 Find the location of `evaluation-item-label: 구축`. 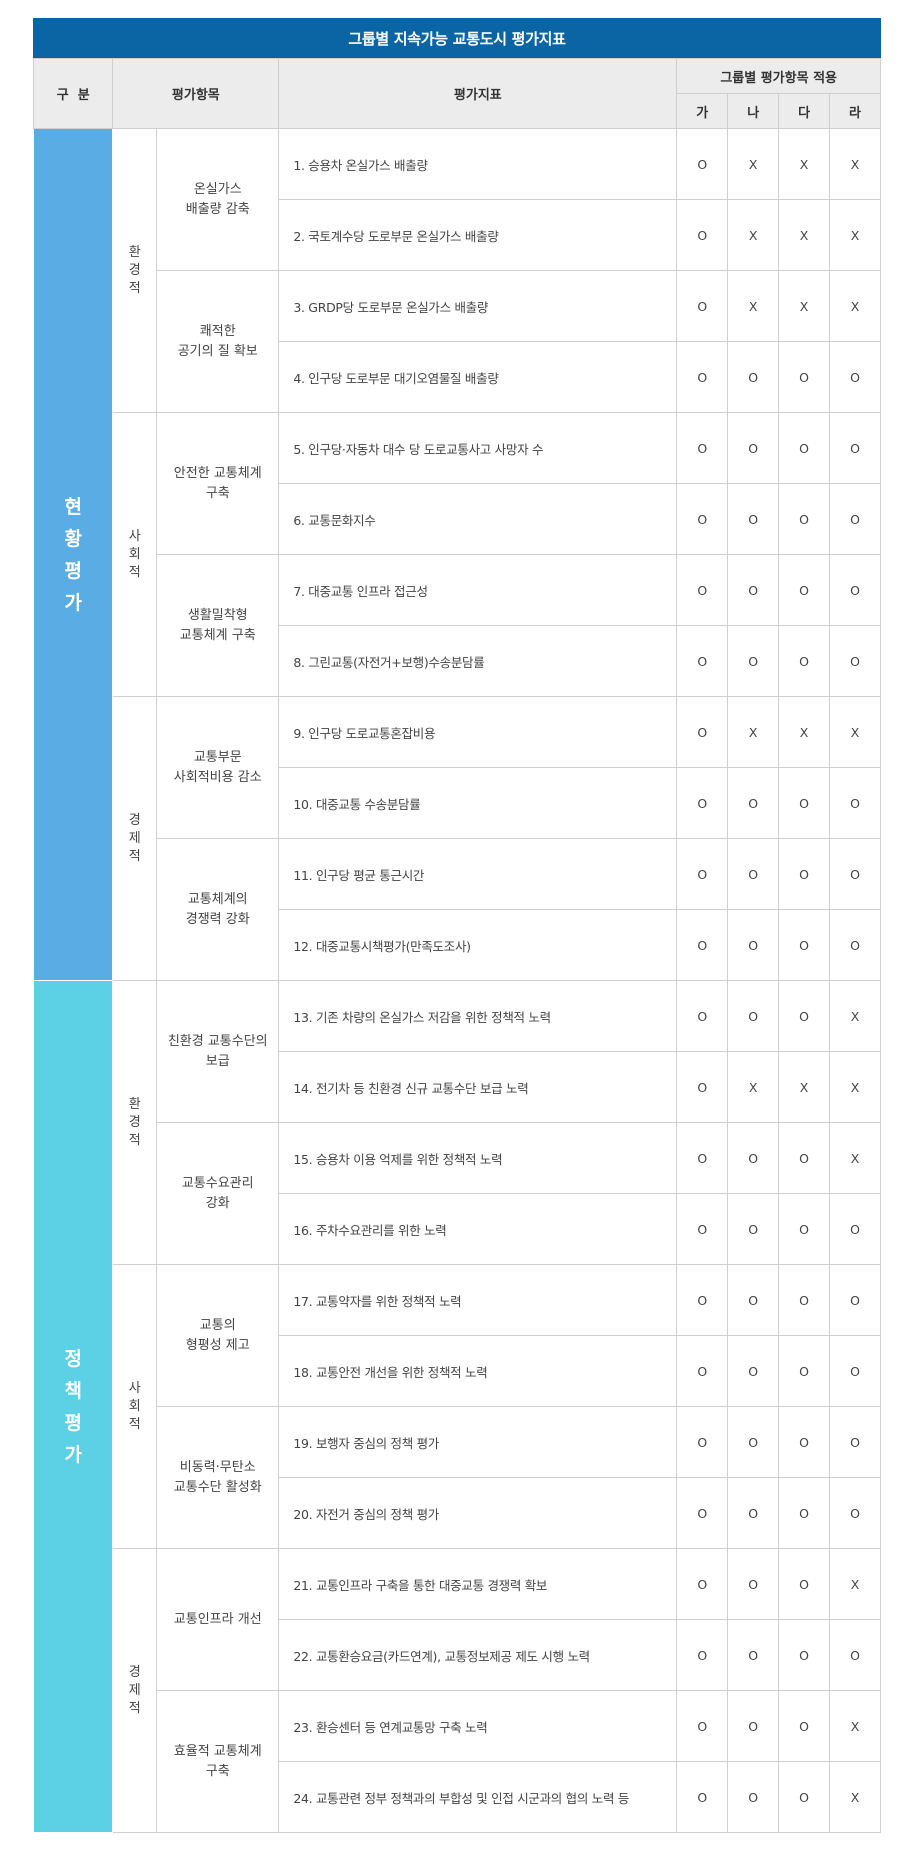

evaluation-item-label: 구축 is located at coordinates (217, 1771).